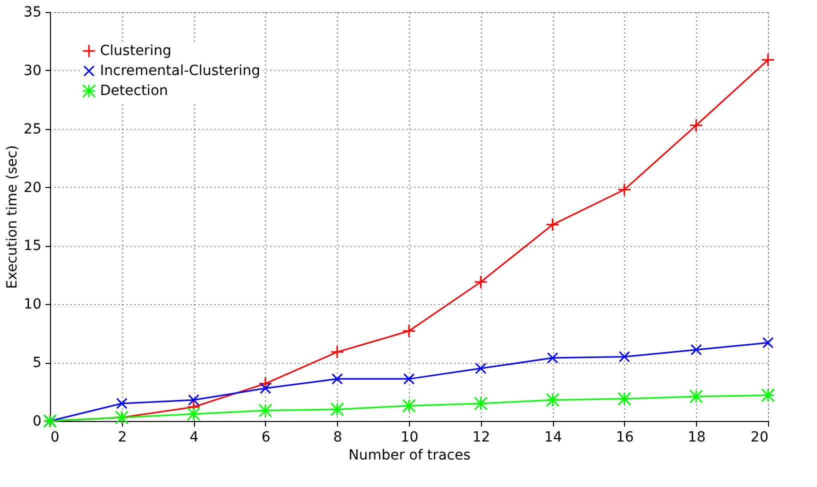 Image resolution: width=817 pixels, height=487 pixels. What do you see at coordinates (37, 363) in the screenshot?
I see `y-tick-label: 5` at bounding box center [37, 363].